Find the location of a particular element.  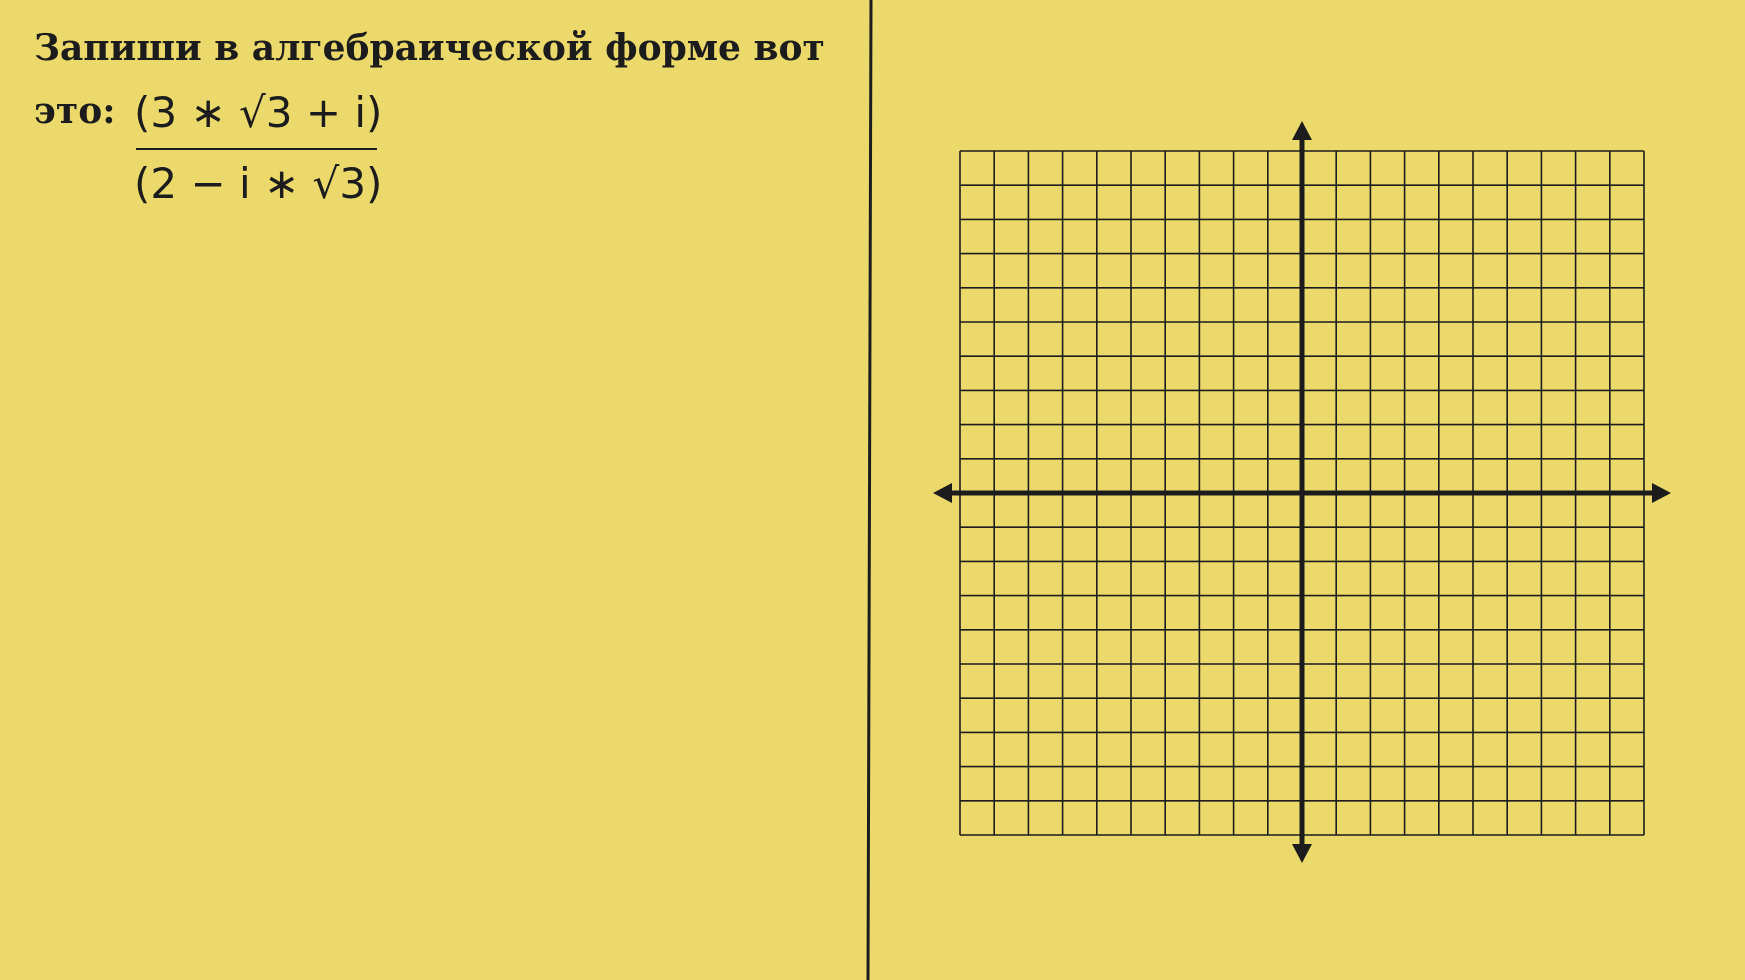

fraction-numerator: (3 ∗ √3 + i) is located at coordinates (258, 112).